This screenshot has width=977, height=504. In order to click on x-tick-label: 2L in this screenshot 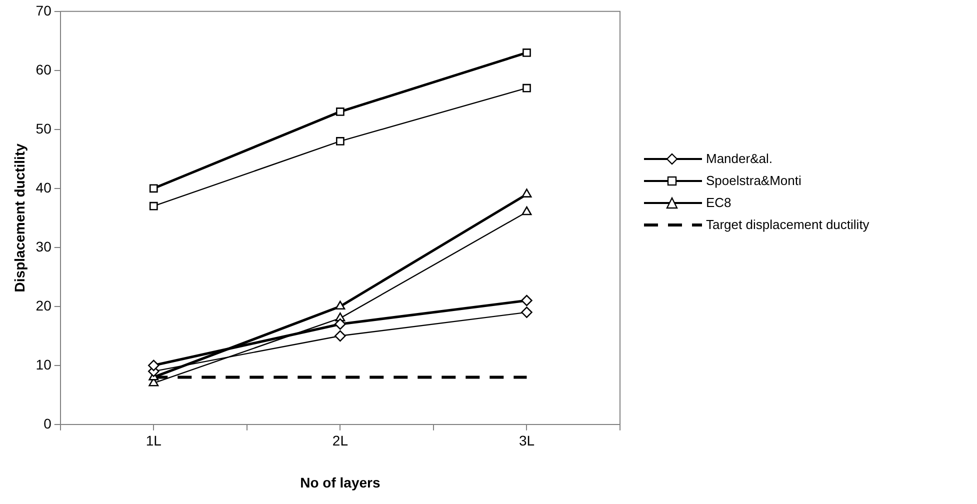, I will do `click(340, 440)`.